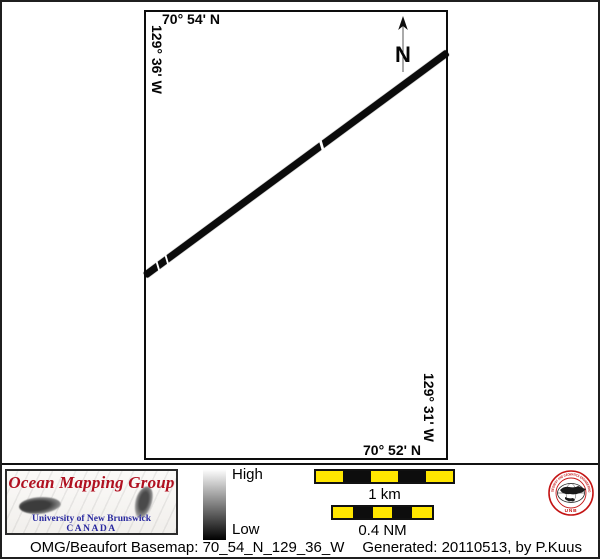 This screenshot has height=559, width=600. Describe the element at coordinates (571, 511) in the screenshot. I see `seal-unb-text: UNB` at that location.